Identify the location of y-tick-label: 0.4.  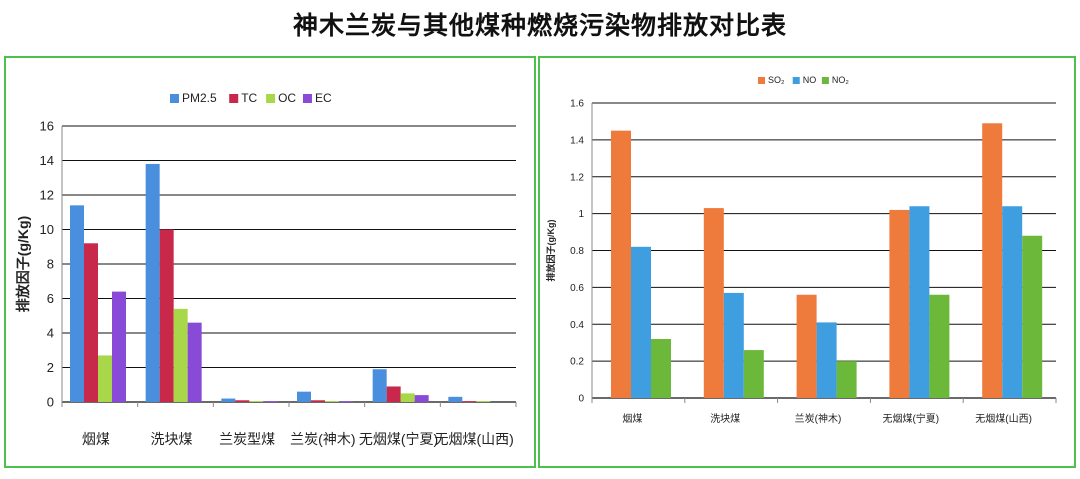
(577, 325).